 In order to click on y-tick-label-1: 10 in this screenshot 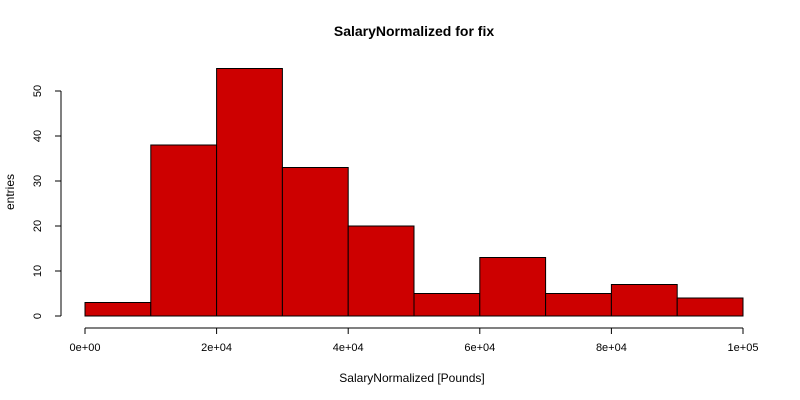, I will do `click(38, 271)`.